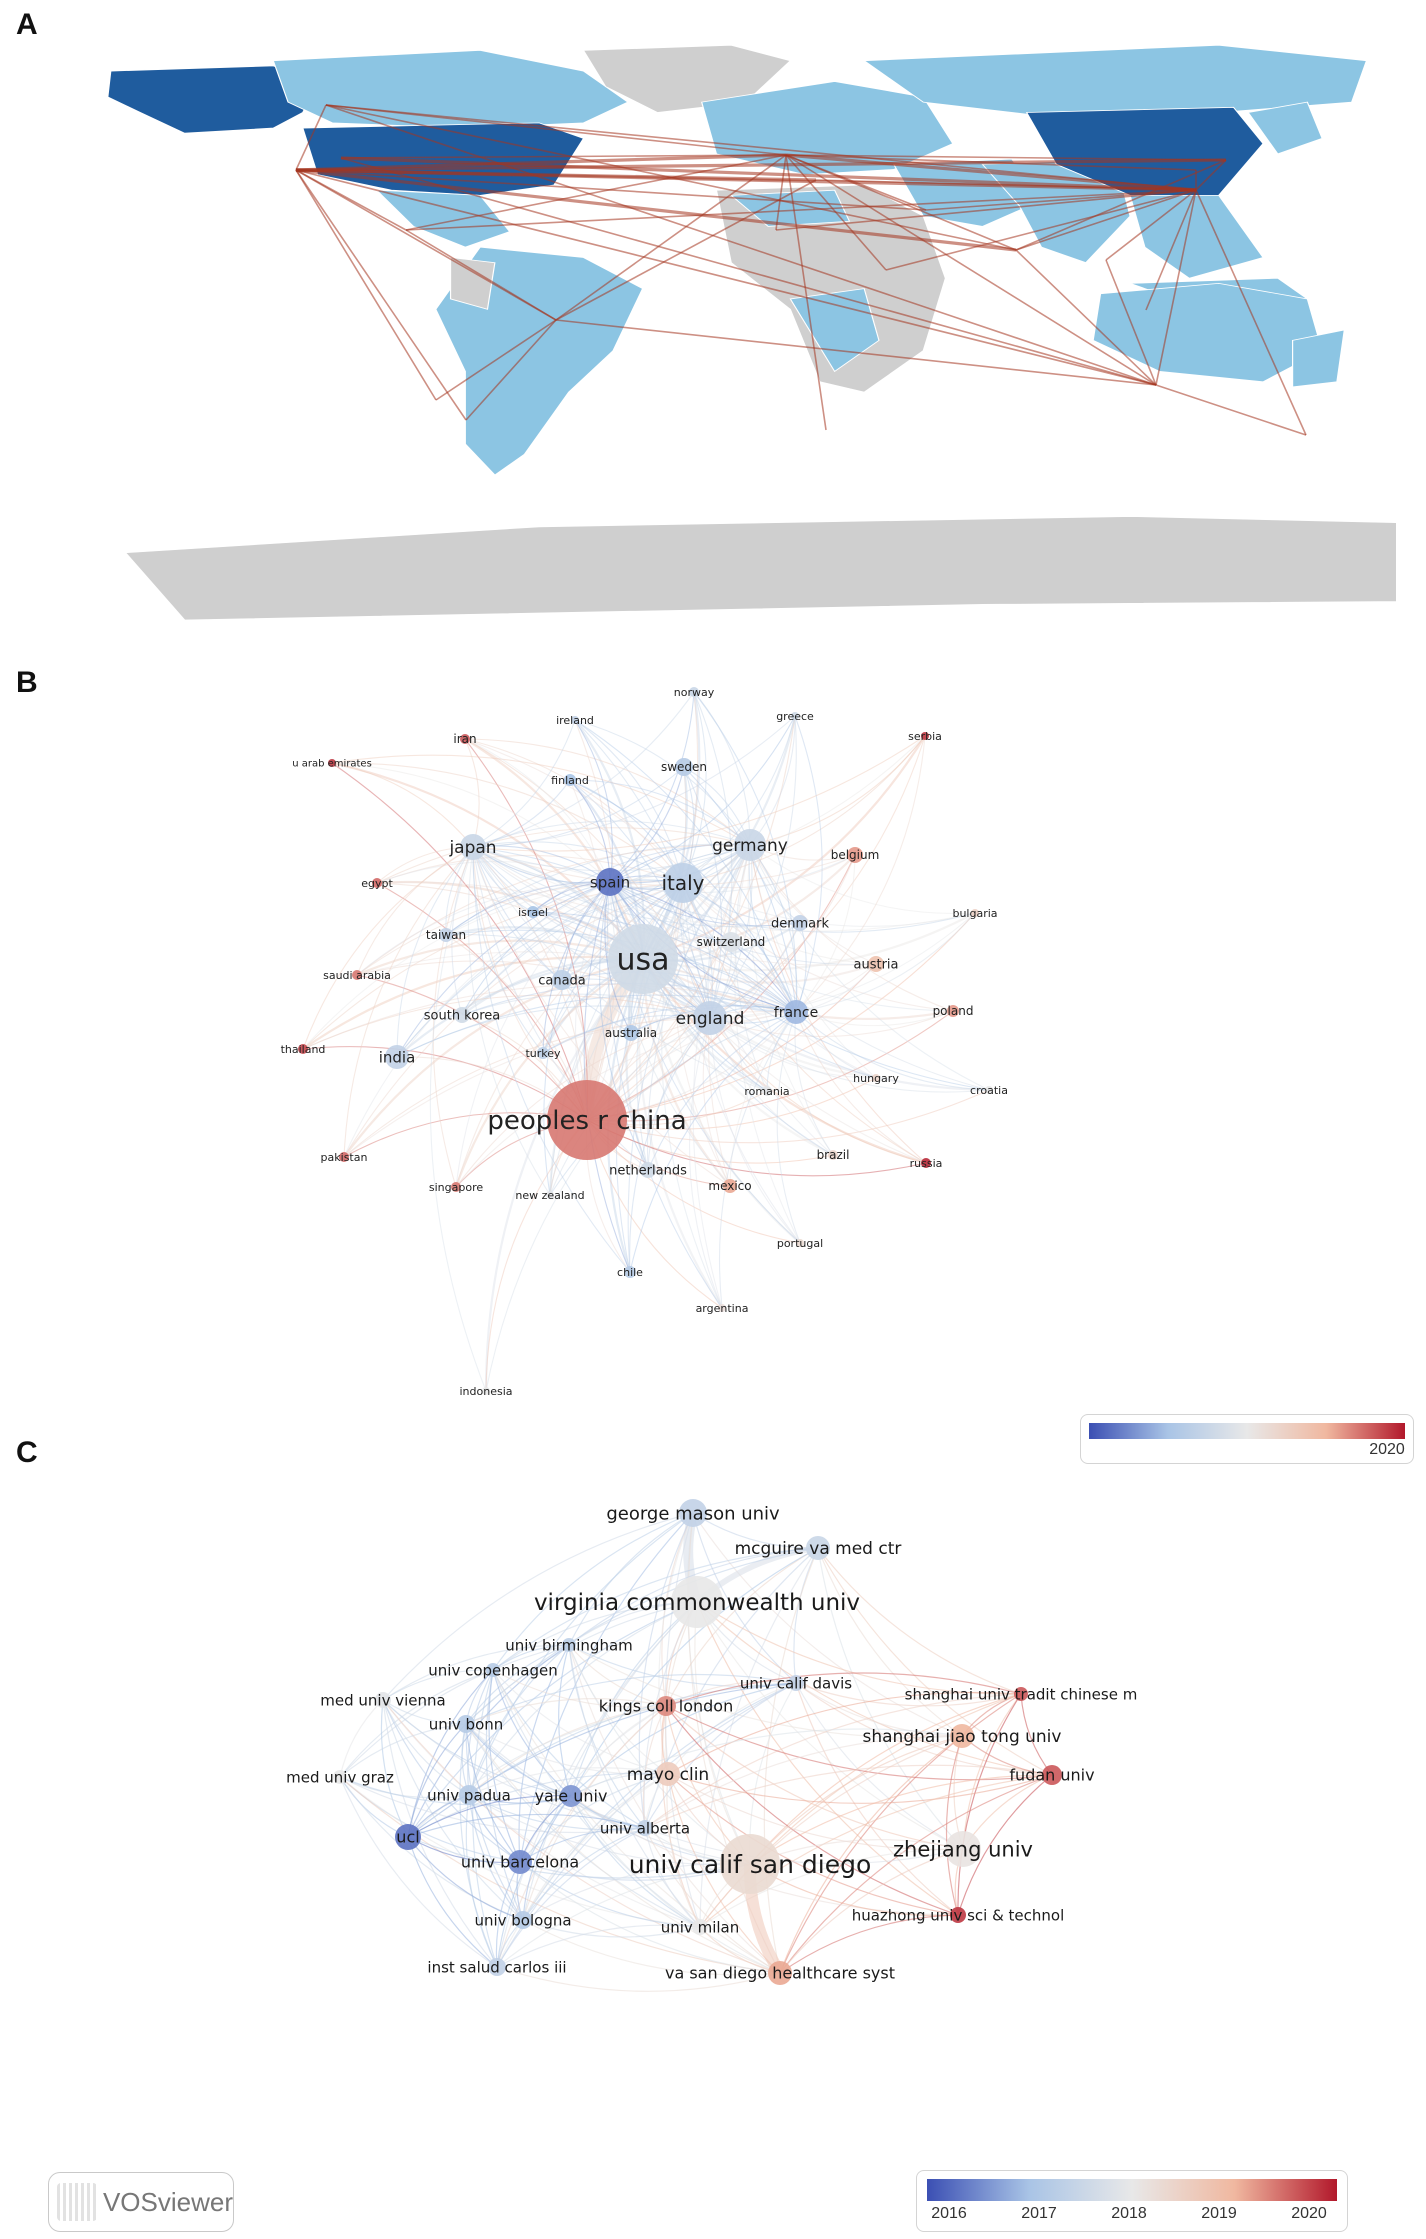  What do you see at coordinates (383, 1700) in the screenshot?
I see `institution-node-med-univ-vienna` at bounding box center [383, 1700].